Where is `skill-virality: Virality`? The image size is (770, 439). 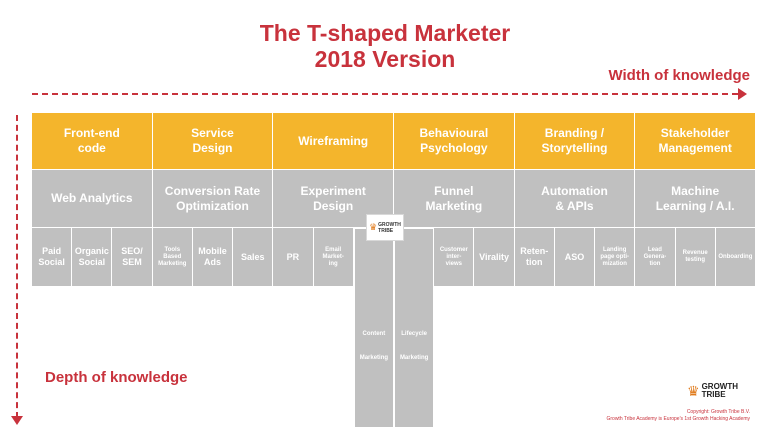 skill-virality: Virality is located at coordinates (494, 257).